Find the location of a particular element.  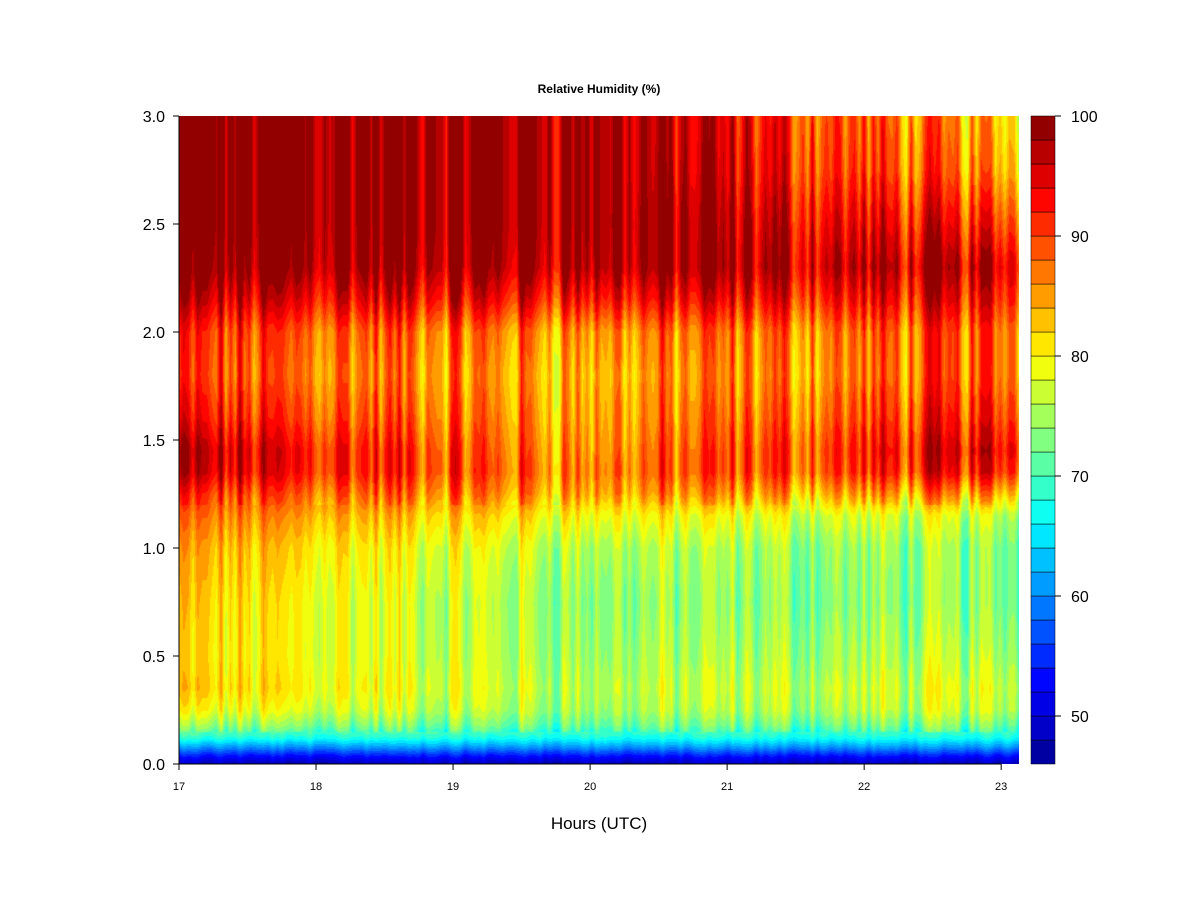

x-tick-label: 18 is located at coordinates (316, 787).